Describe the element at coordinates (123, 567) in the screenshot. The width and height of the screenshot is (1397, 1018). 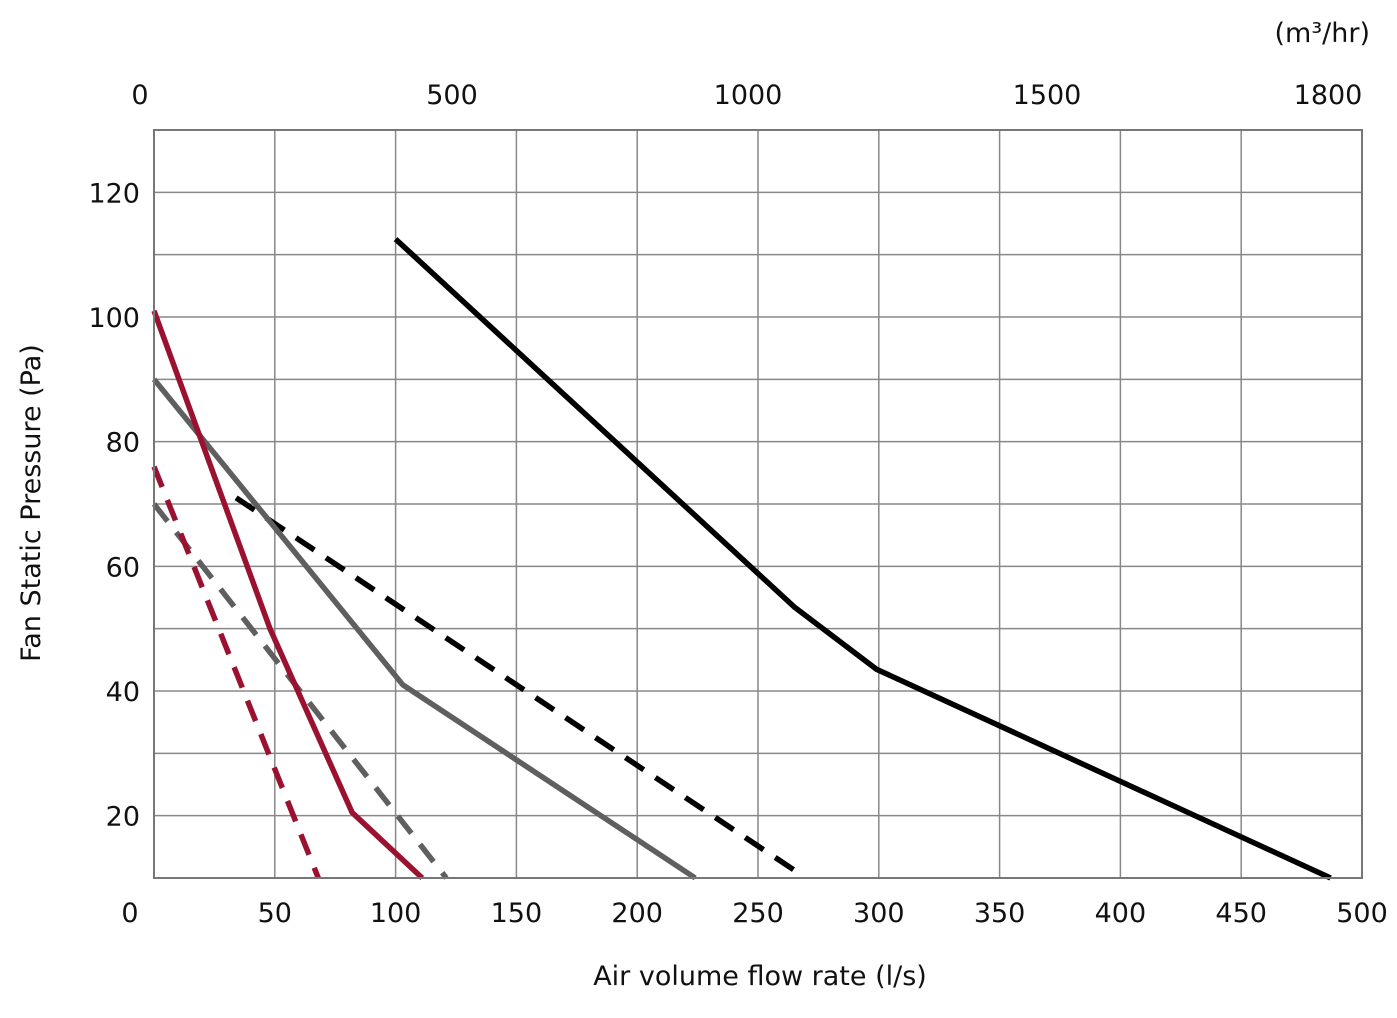
I see `y-tick-label: 60` at that location.